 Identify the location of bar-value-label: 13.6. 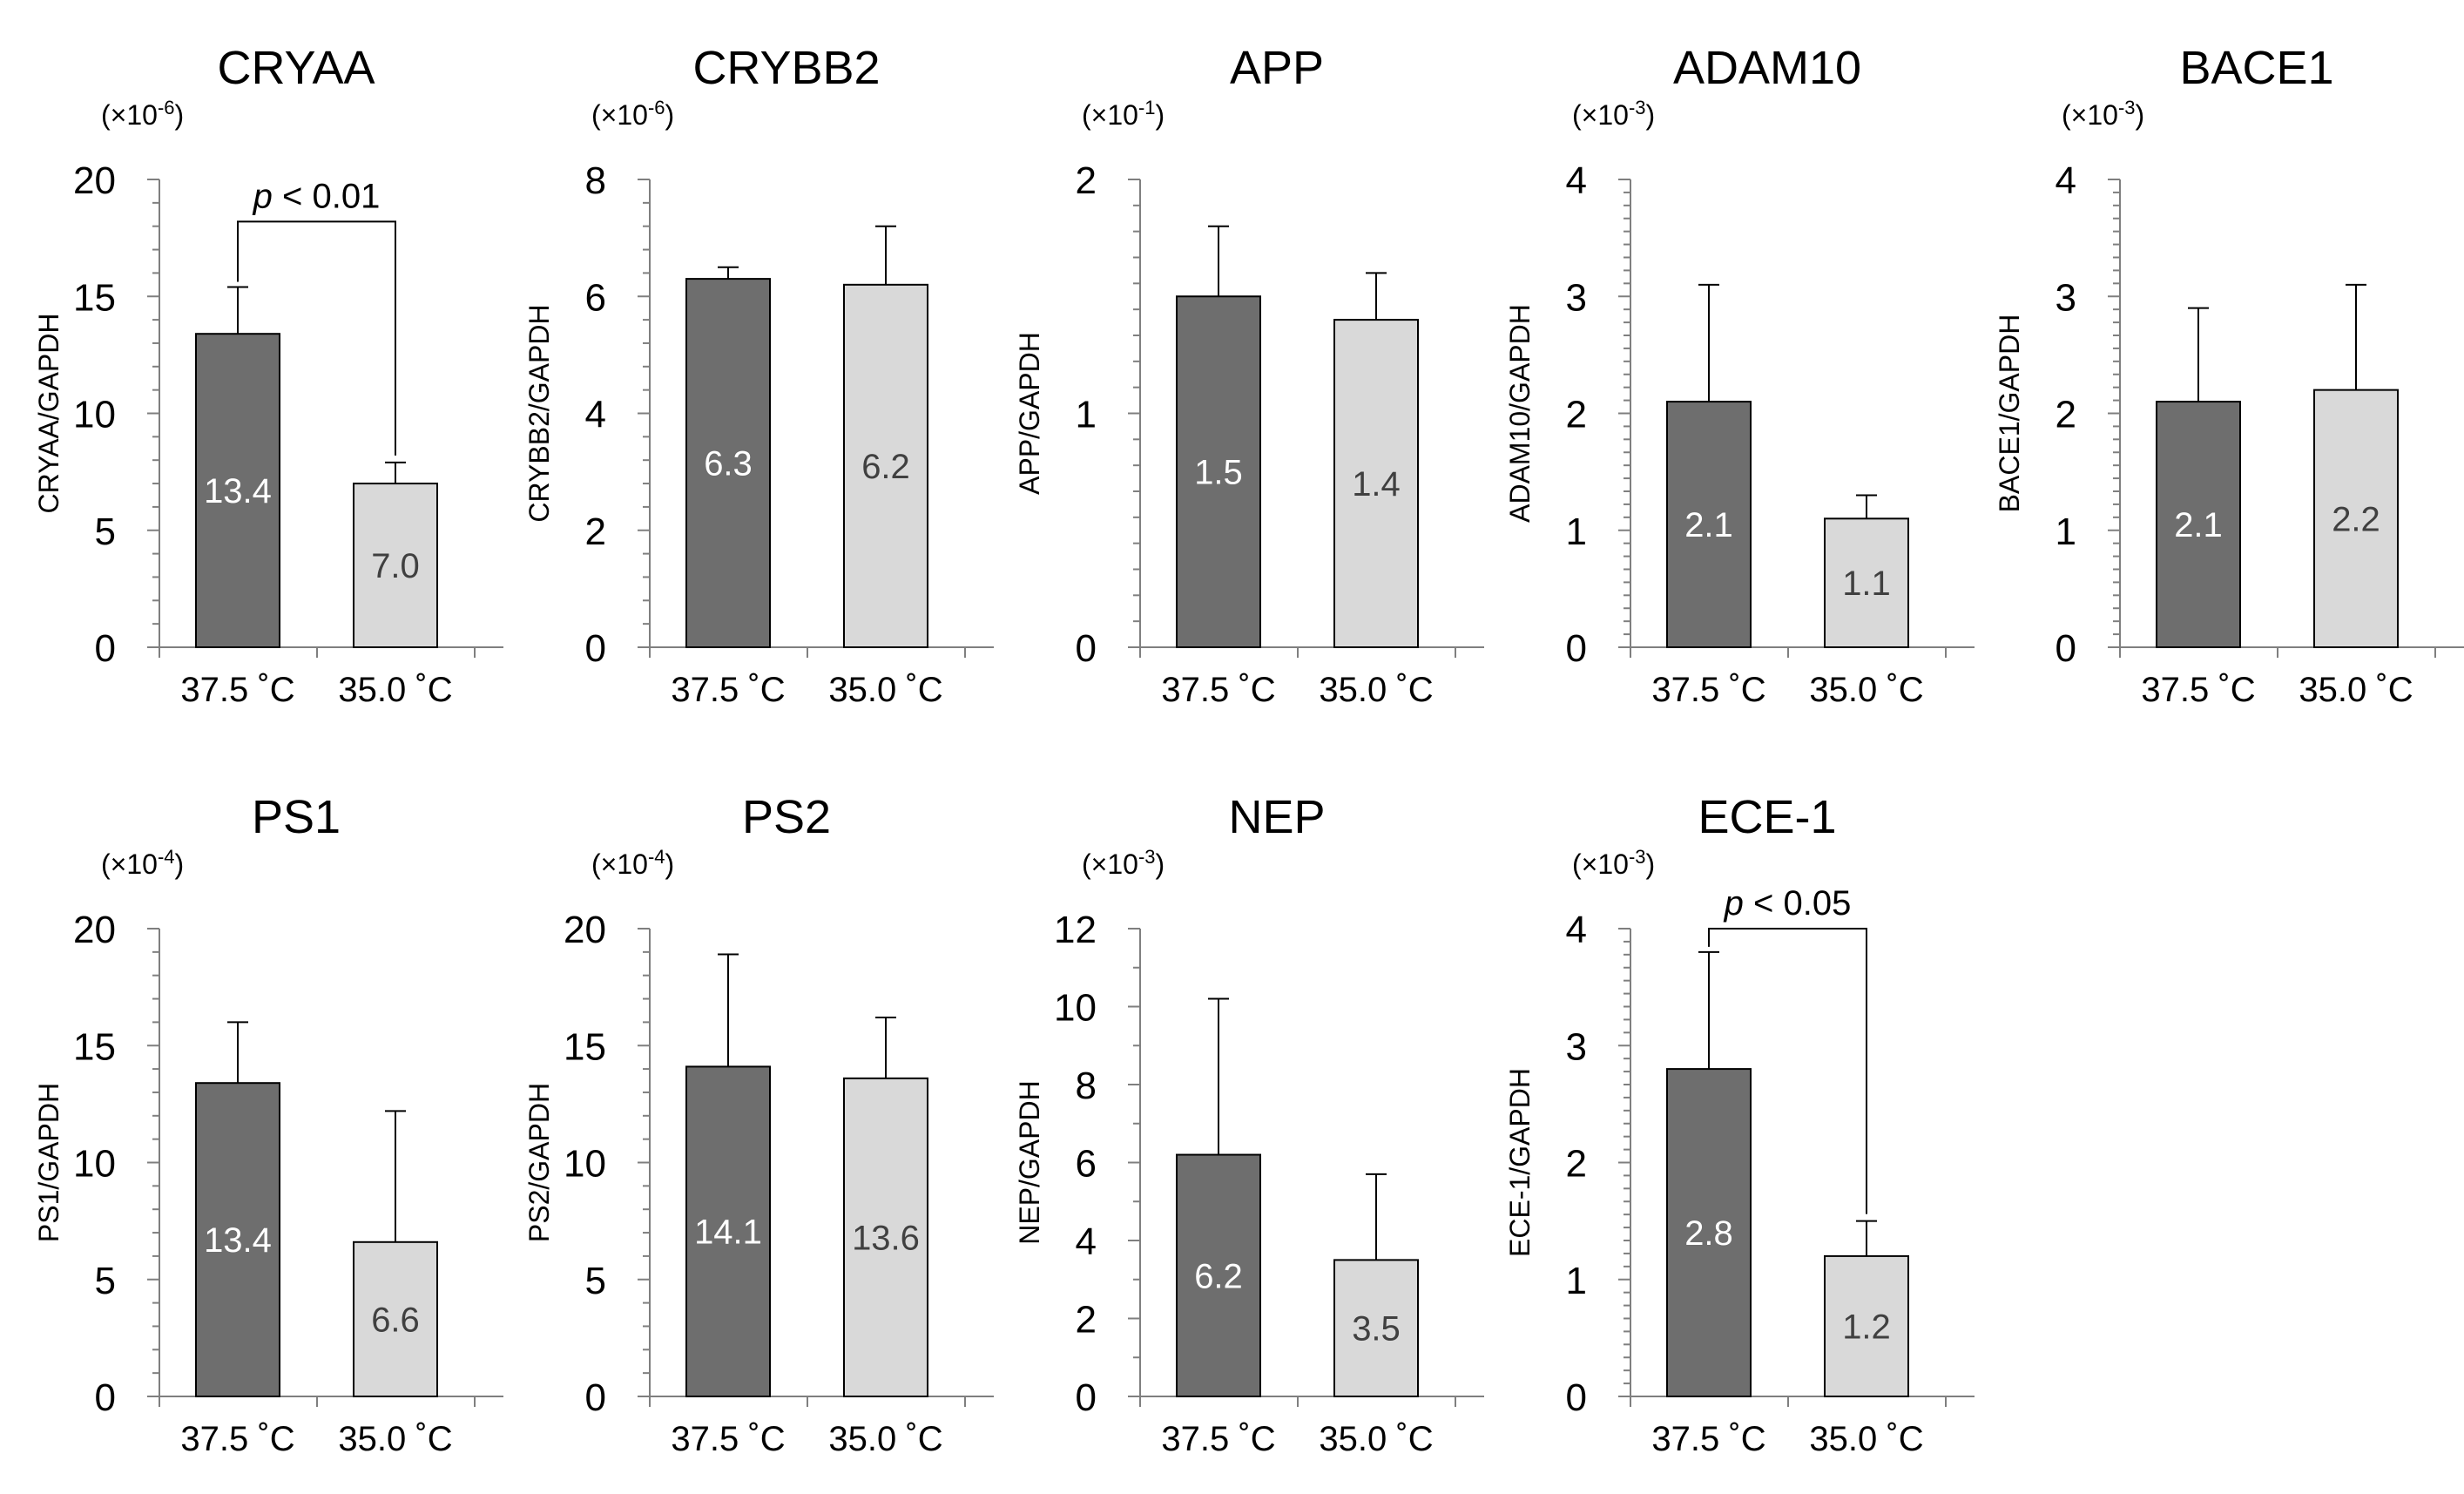
(886, 1238).